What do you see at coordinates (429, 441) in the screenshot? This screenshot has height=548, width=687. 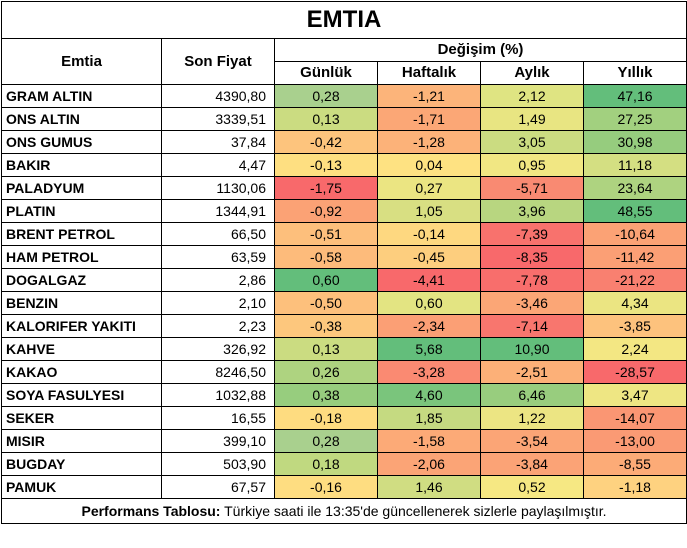 I see `weekly-change-cell: -1,58` at bounding box center [429, 441].